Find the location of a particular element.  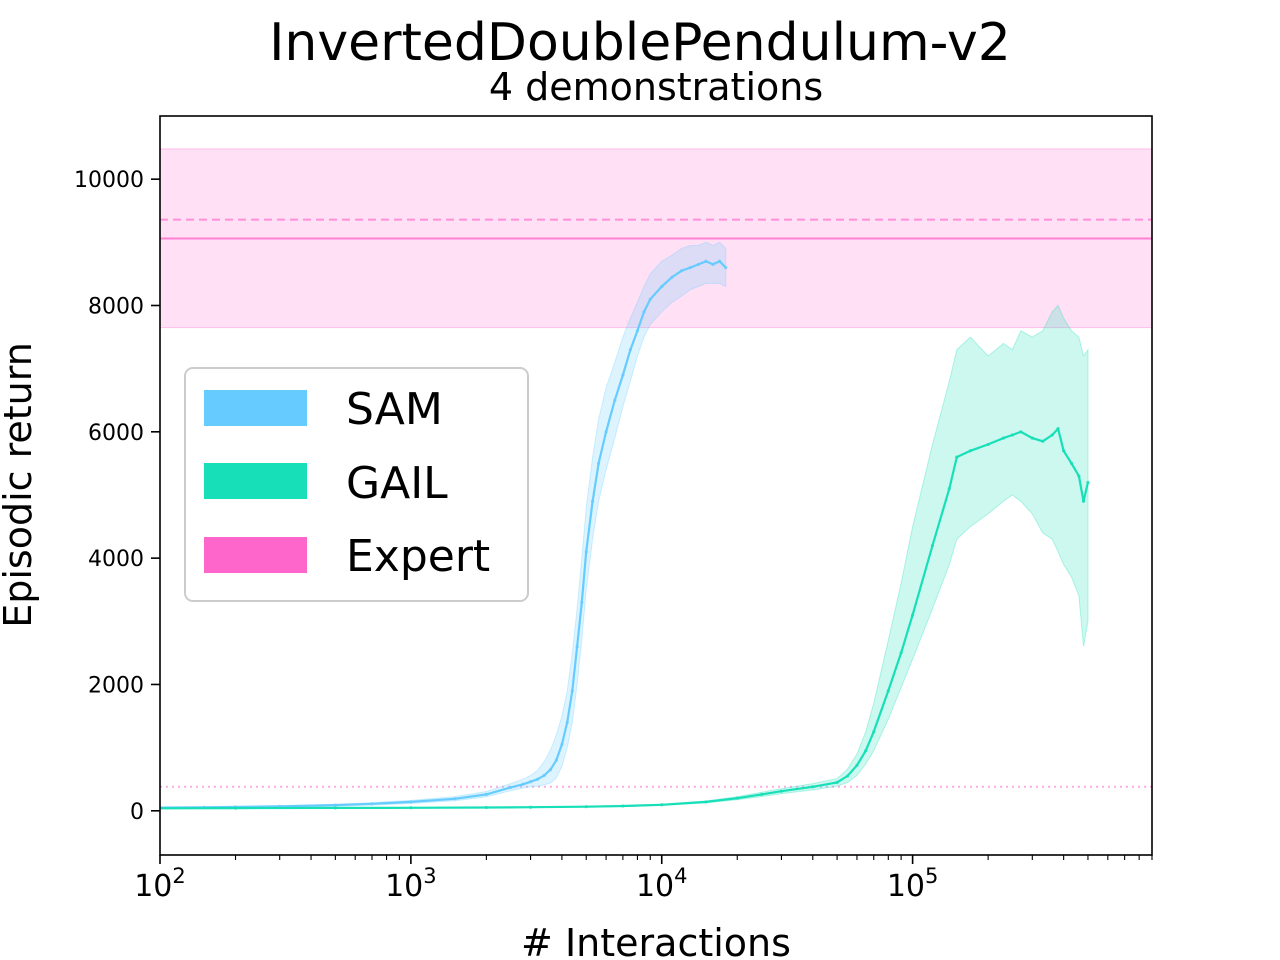

x-axis: 10² 10³ 10⁴ 10⁵ is located at coordinates (643, 879).